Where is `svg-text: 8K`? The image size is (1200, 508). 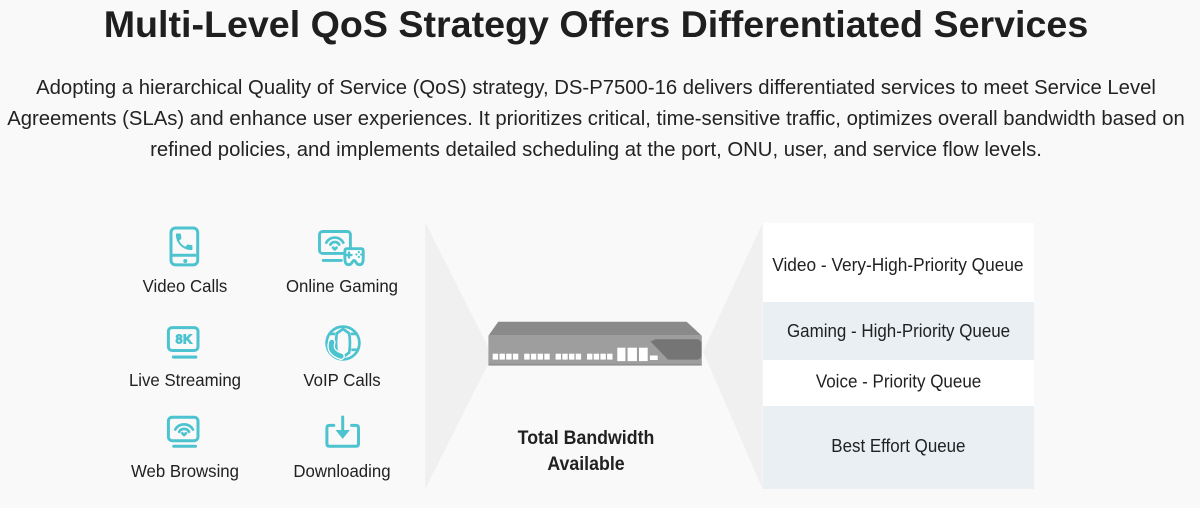
svg-text: 8K is located at coordinates (185, 338).